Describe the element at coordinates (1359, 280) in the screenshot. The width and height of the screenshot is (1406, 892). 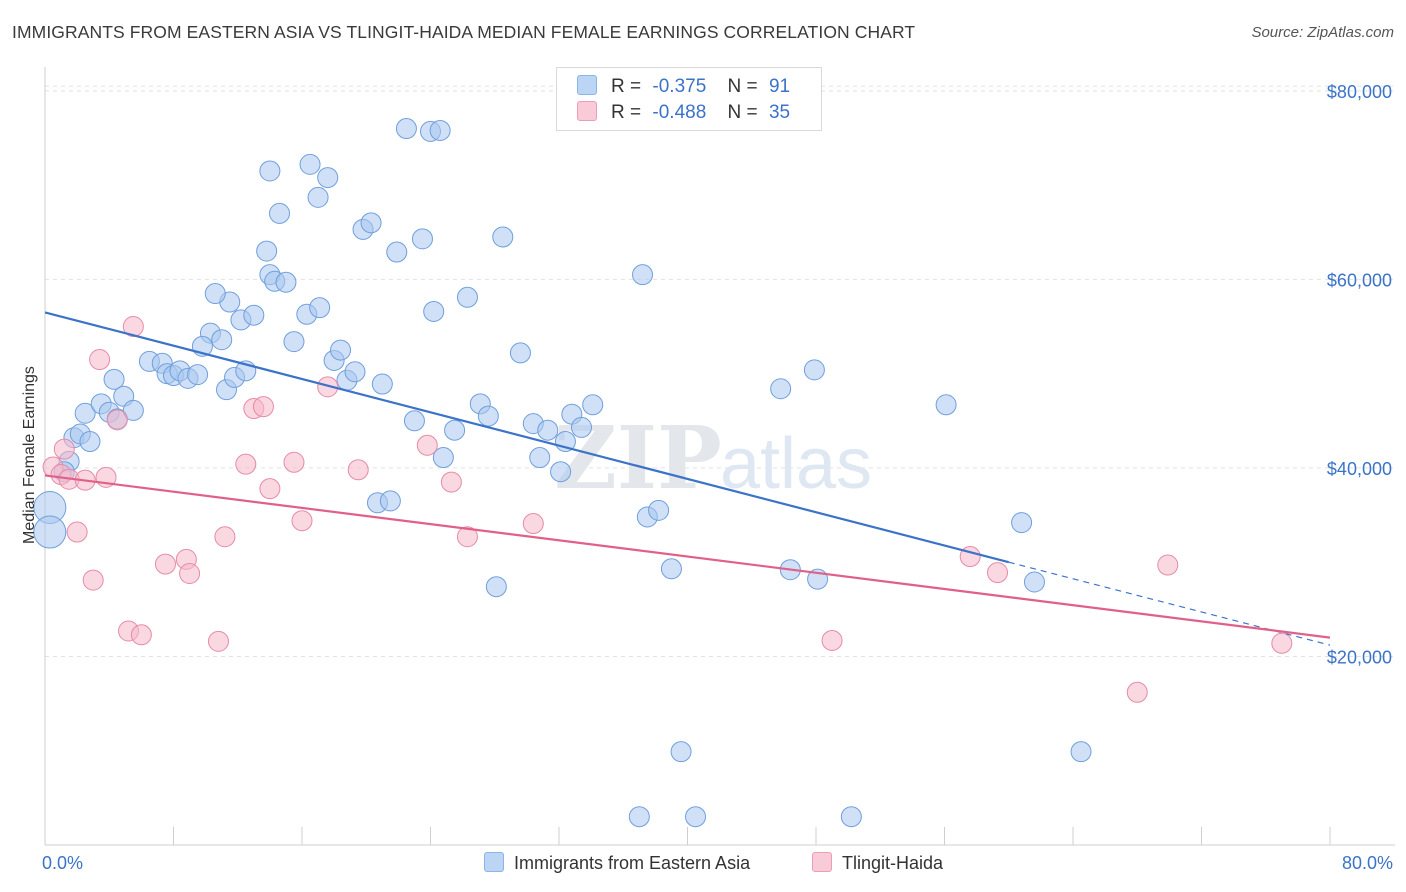
I see `y-tick-label: $60,000` at that location.